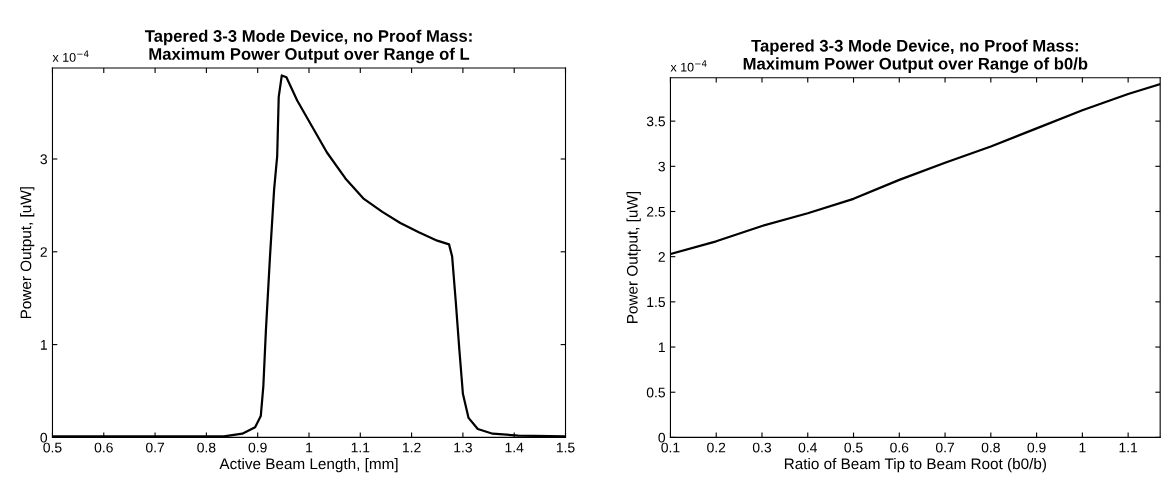 This screenshot has width=1166, height=486. What do you see at coordinates (656, 121) in the screenshot?
I see `y-tick-label: 3.5` at bounding box center [656, 121].